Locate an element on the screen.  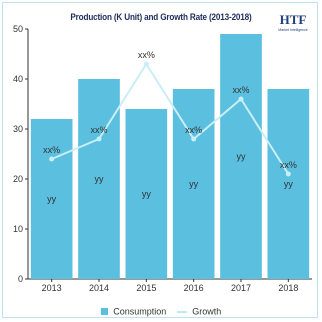
logo-subtext: Market Intelligence is located at coordinates (293, 30).